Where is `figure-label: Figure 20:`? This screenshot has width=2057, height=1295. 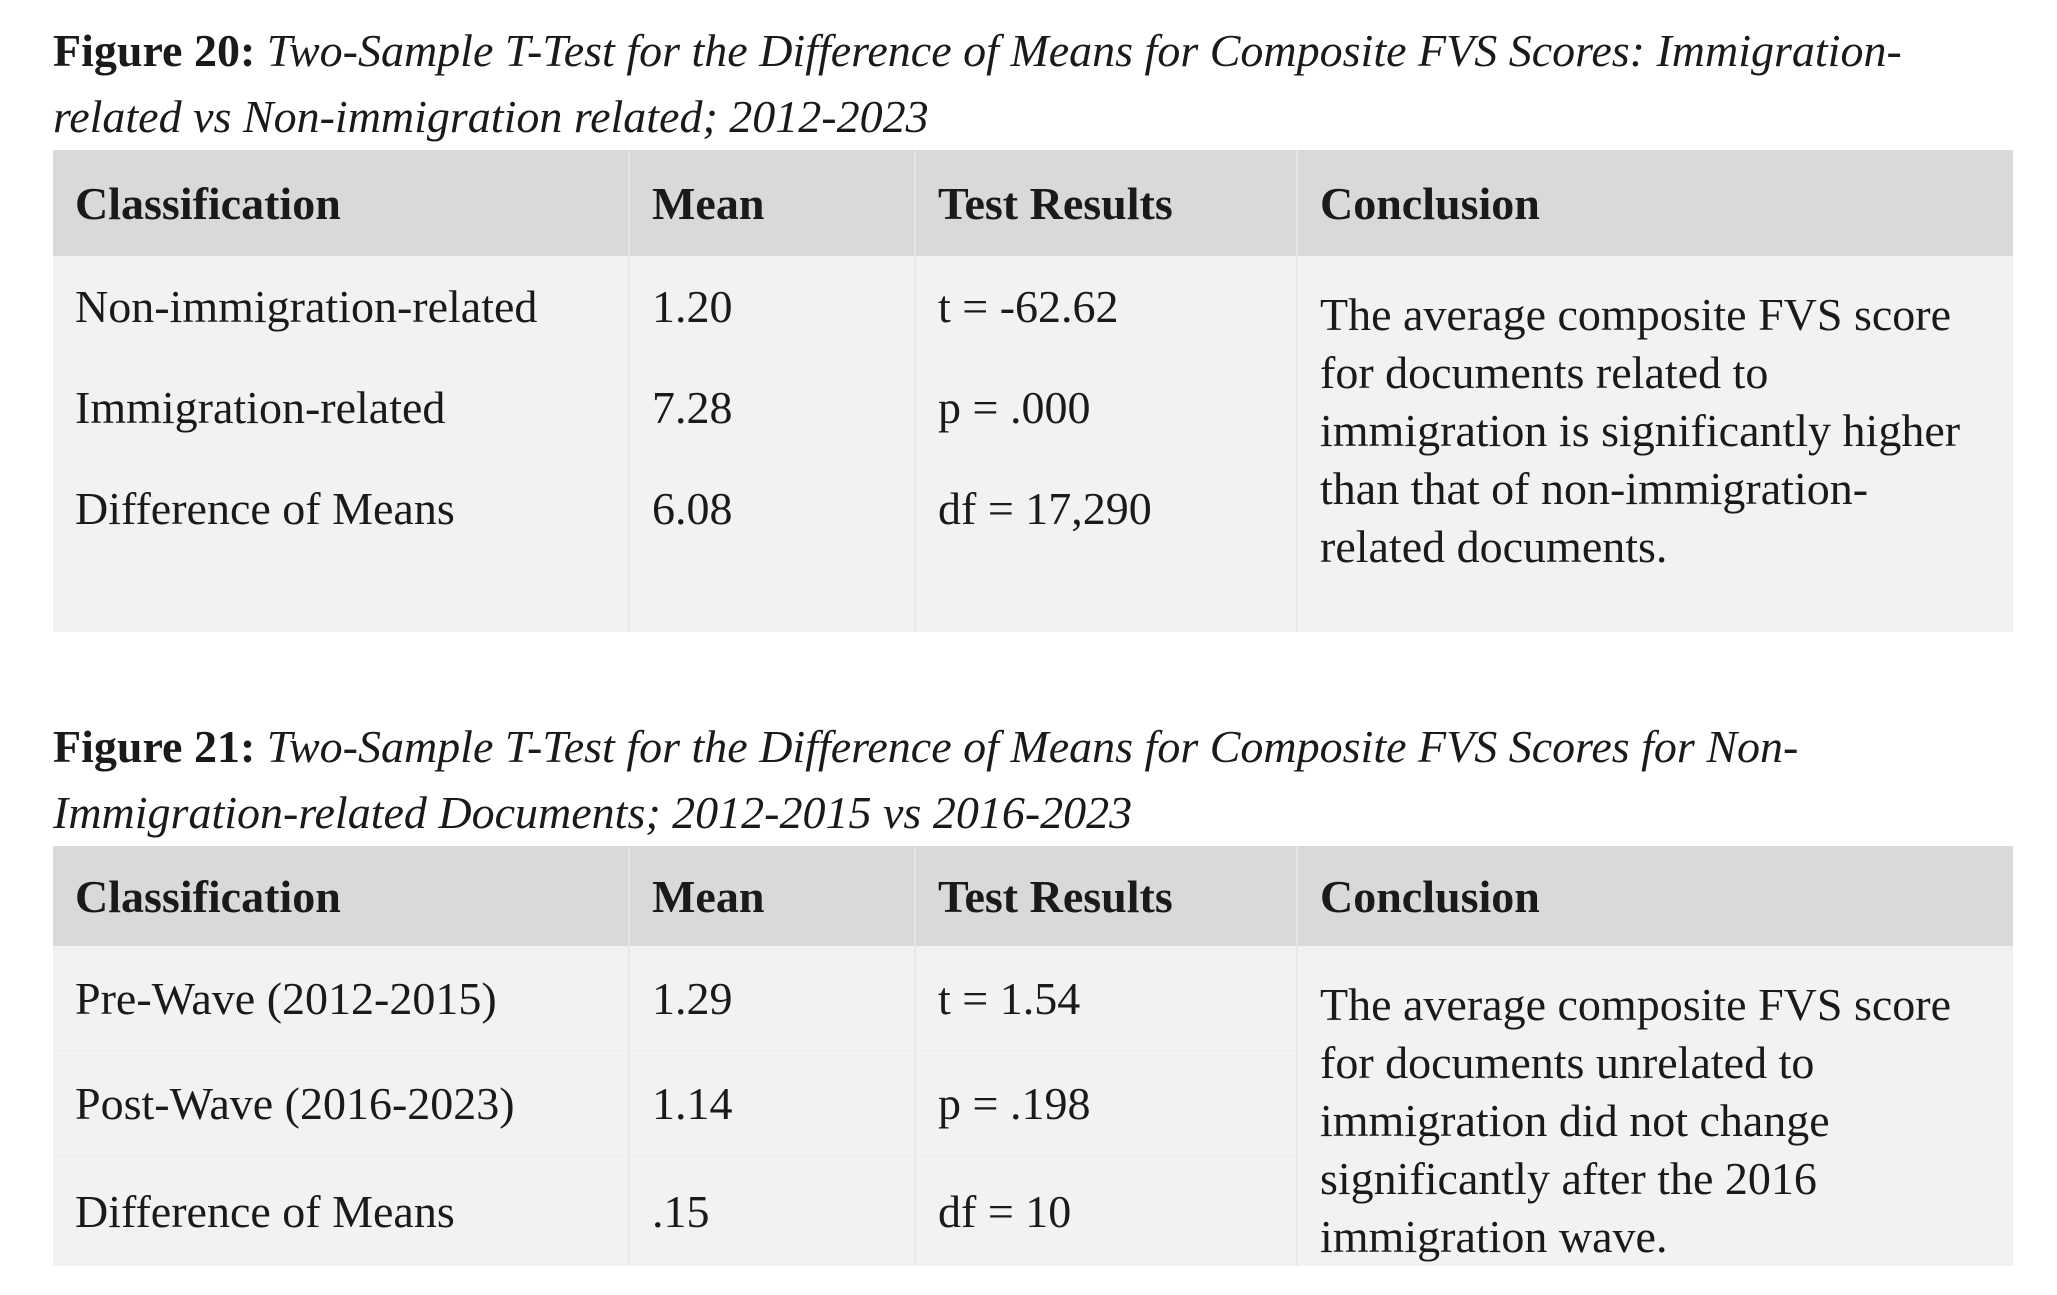
figure-label: Figure 20: is located at coordinates (154, 50).